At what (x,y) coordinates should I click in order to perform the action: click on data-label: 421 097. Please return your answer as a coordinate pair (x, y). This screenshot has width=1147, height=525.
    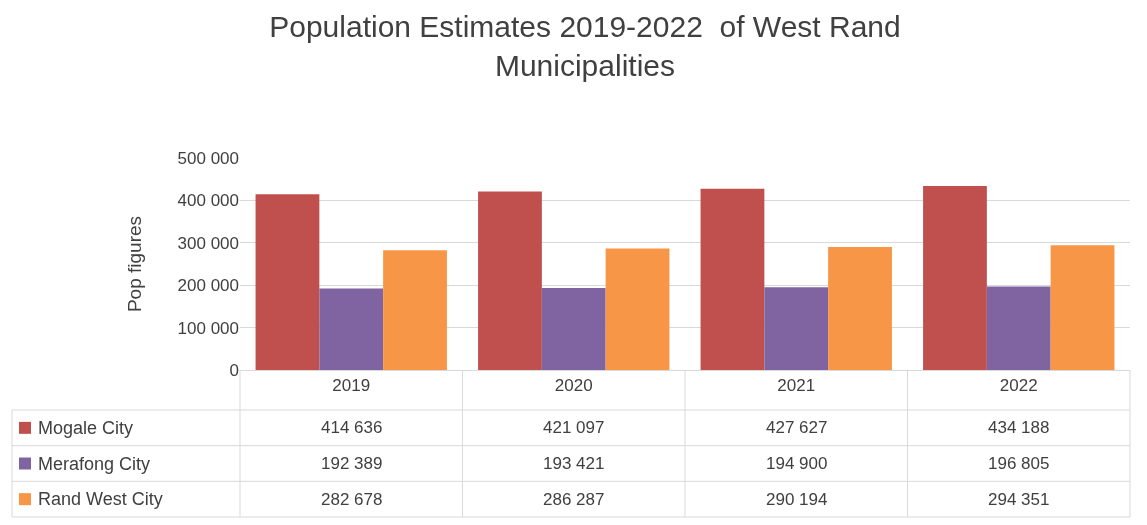
    Looking at the image, I should click on (574, 427).